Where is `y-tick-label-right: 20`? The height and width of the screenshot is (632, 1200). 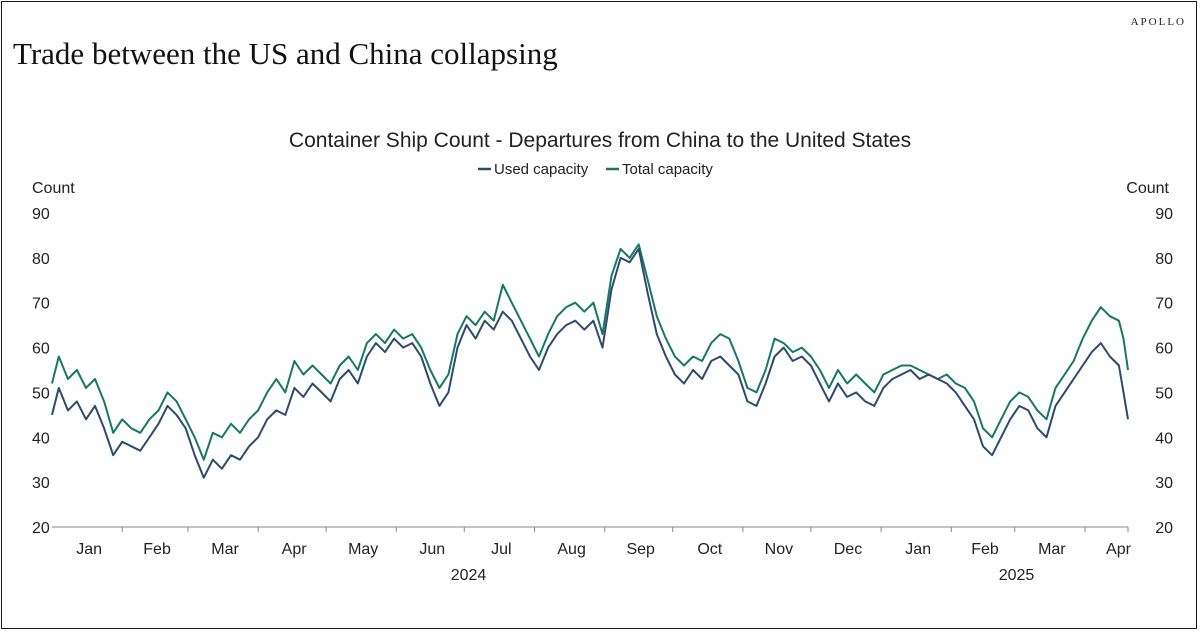
y-tick-label-right: 20 is located at coordinates (1164, 528).